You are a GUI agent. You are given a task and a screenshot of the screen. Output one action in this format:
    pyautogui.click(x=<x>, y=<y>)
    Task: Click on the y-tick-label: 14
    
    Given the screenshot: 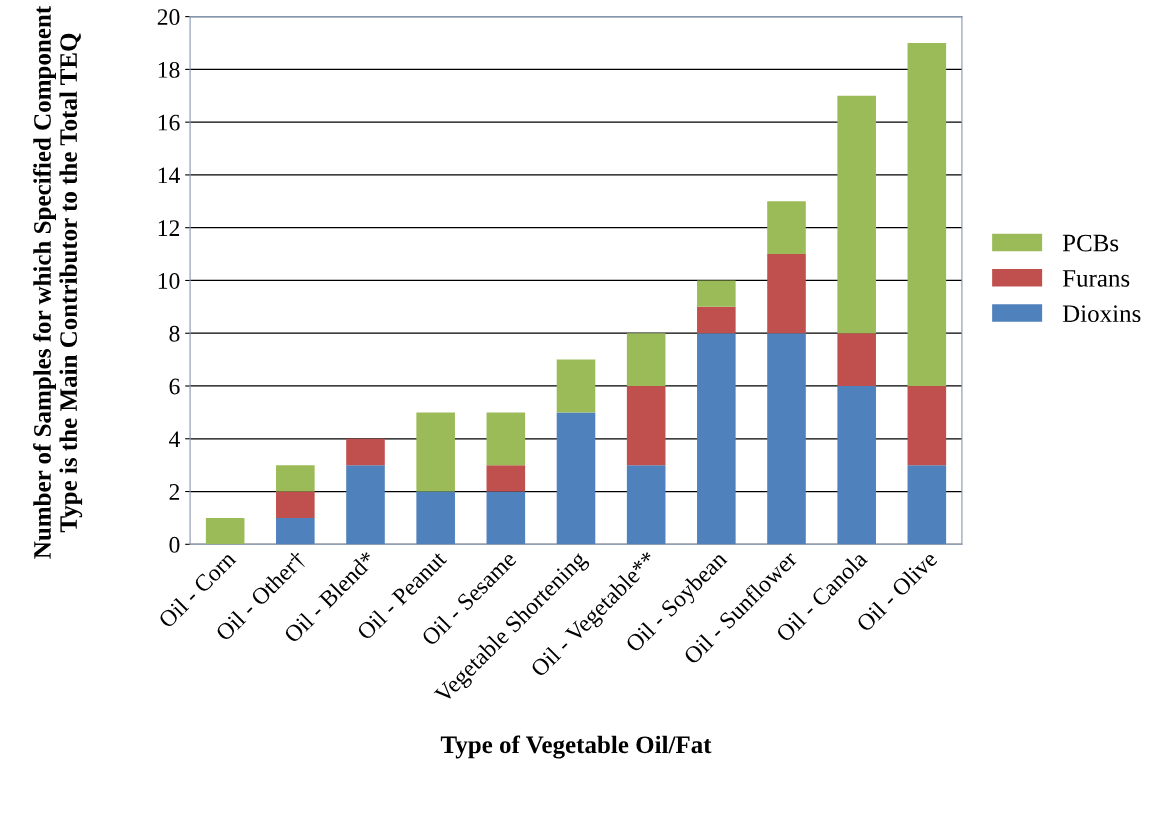 What is the action you would take?
    pyautogui.click(x=169, y=175)
    